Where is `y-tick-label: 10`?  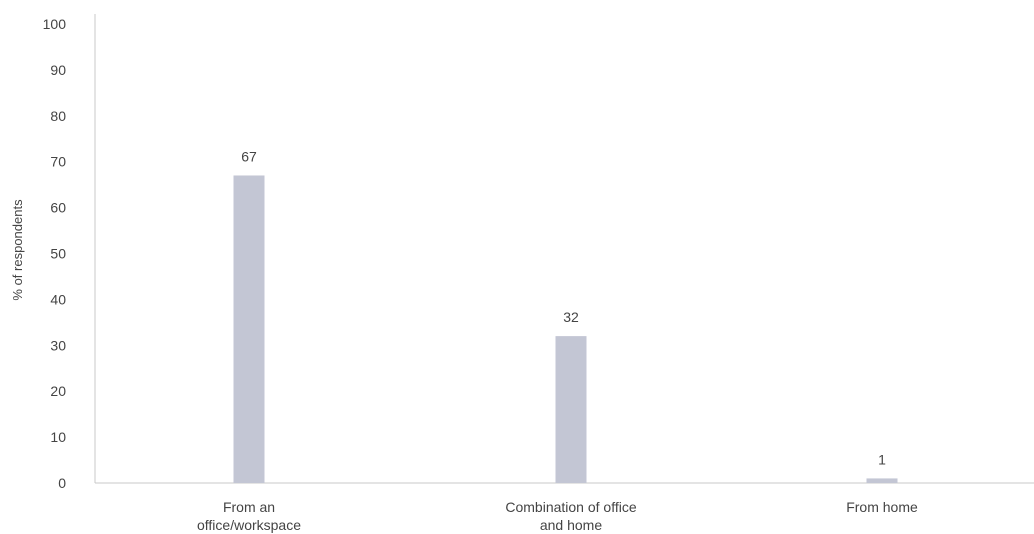
y-tick-label: 10 is located at coordinates (58, 437).